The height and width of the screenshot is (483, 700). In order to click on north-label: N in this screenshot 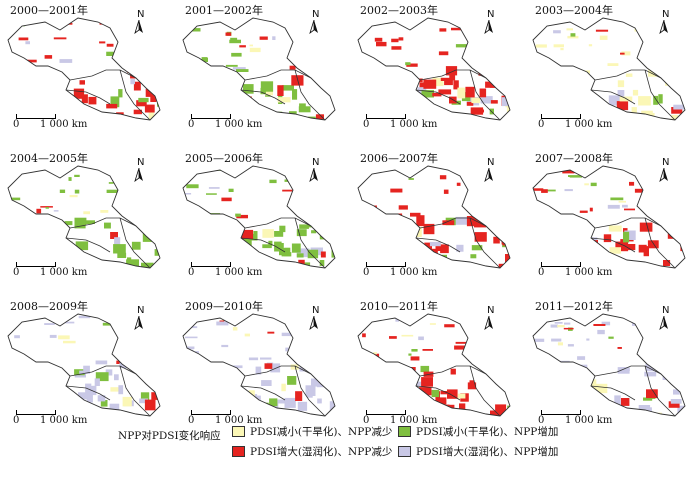, I will do `click(316, 14)`.